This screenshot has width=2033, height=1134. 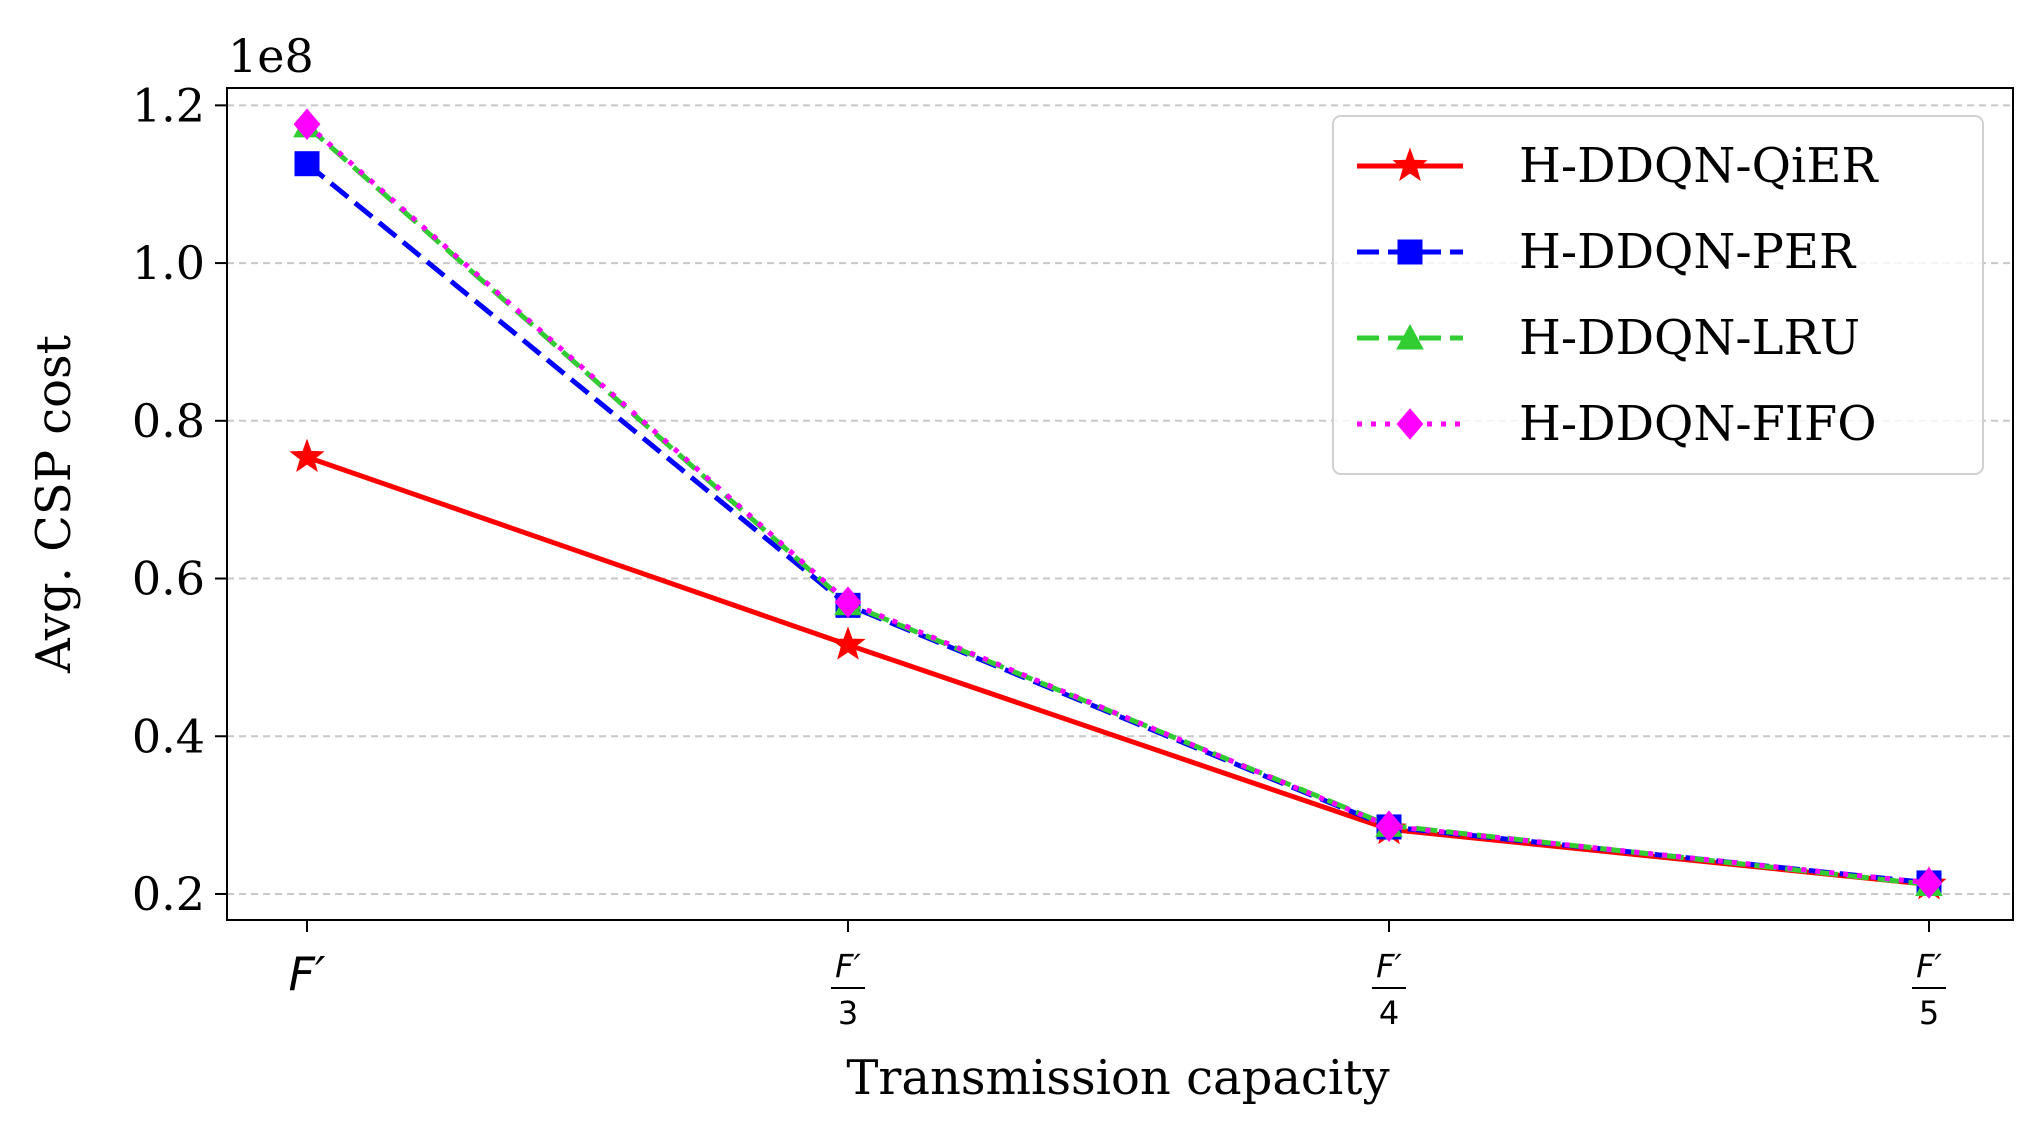 What do you see at coordinates (1389, 1013) in the screenshot?
I see `x-tick-denominator: 4` at bounding box center [1389, 1013].